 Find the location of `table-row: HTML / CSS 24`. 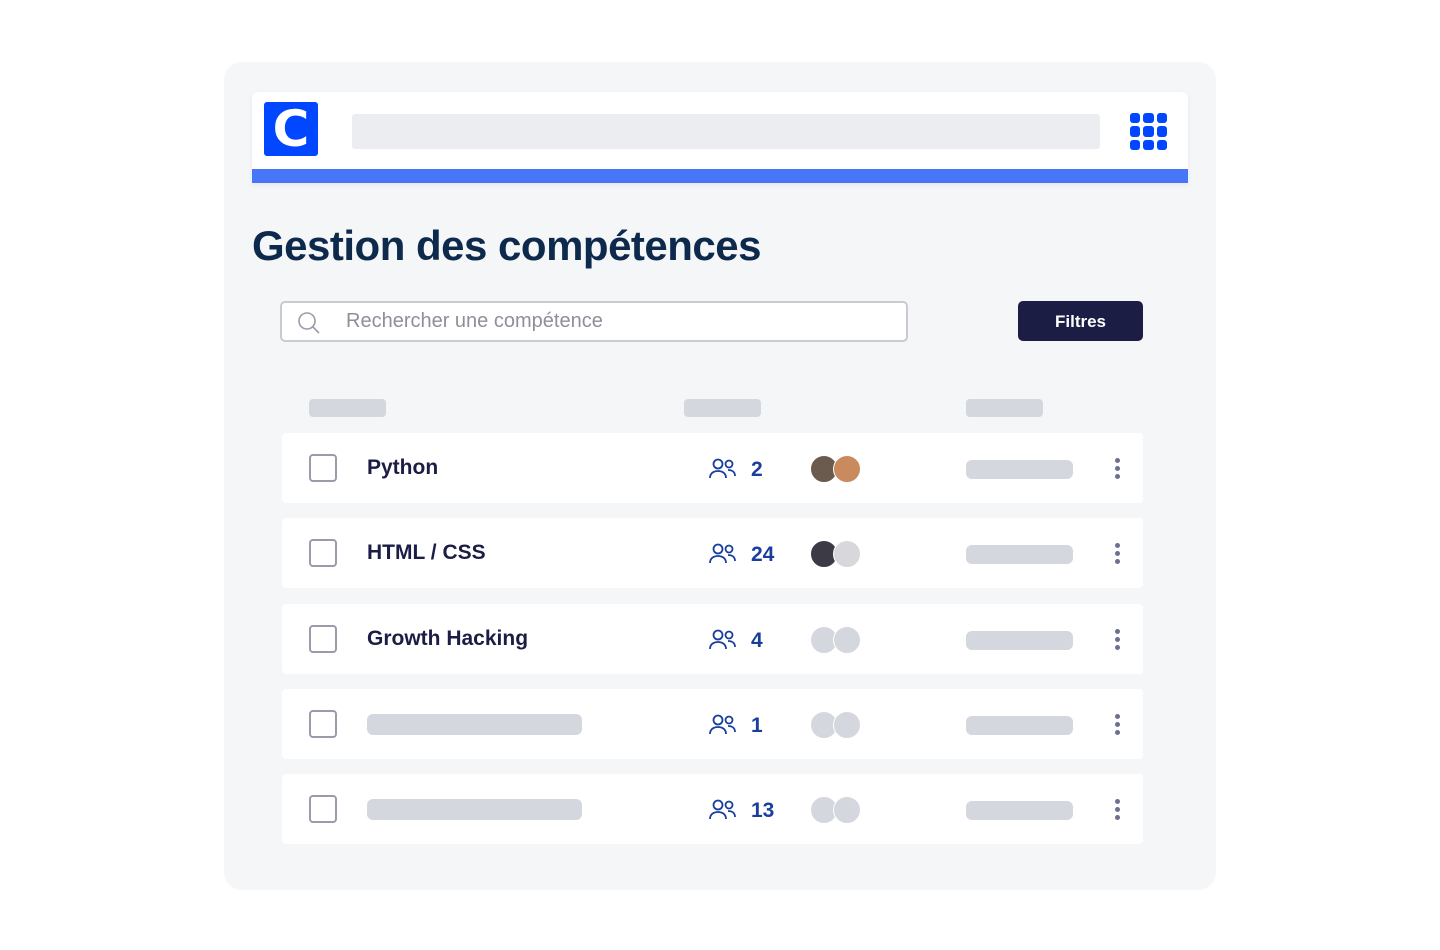

table-row: HTML / CSS 24 is located at coordinates (712, 553).